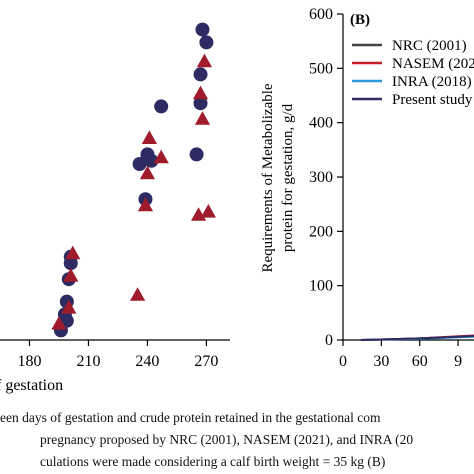 This screenshot has width=474, height=474. Describe the element at coordinates (321, 68) in the screenshot. I see `y-tick-label: 500` at that location.